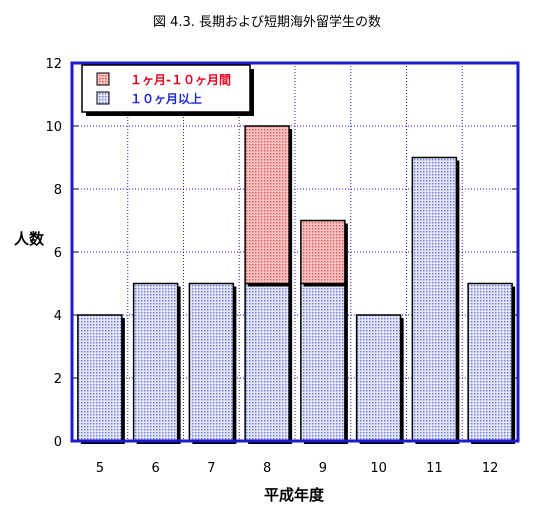 The image size is (535, 519). What do you see at coordinates (58, 253) in the screenshot?
I see `y-tick-label: 6` at bounding box center [58, 253].